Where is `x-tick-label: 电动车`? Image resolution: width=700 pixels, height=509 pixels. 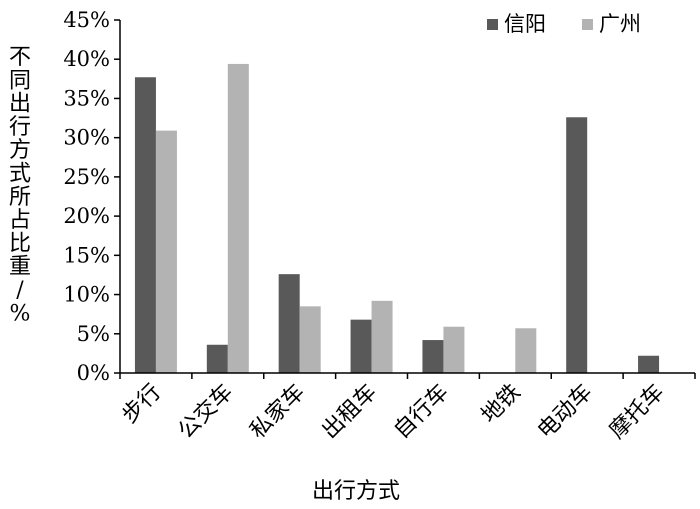
x-tick-label: 电动车 is located at coordinates (565, 412).